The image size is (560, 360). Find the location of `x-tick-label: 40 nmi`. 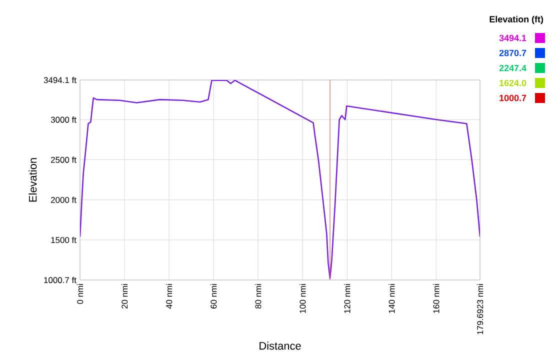

x-tick-label: 40 nmi is located at coordinates (169, 296).